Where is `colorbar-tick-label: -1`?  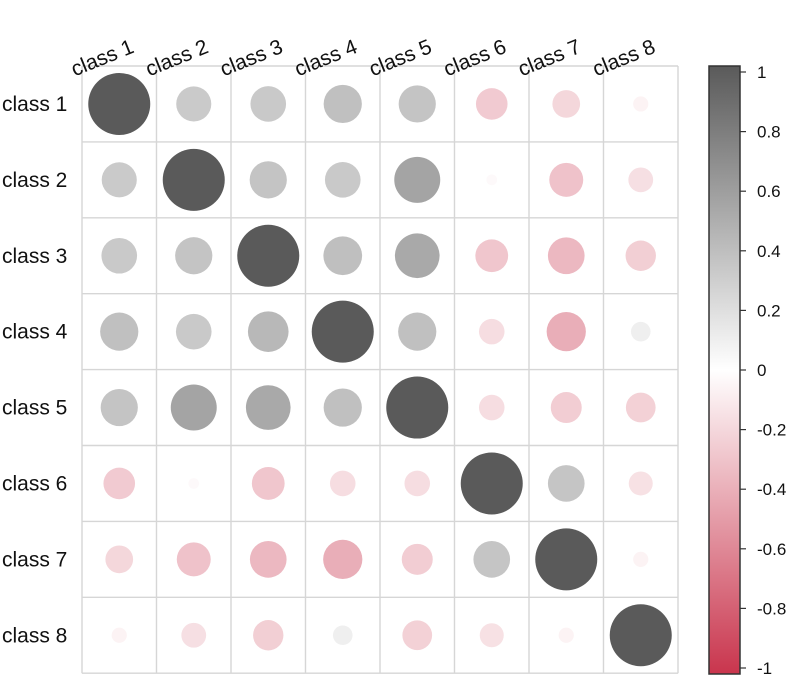
colorbar-tick-label: -1 is located at coordinates (764, 668).